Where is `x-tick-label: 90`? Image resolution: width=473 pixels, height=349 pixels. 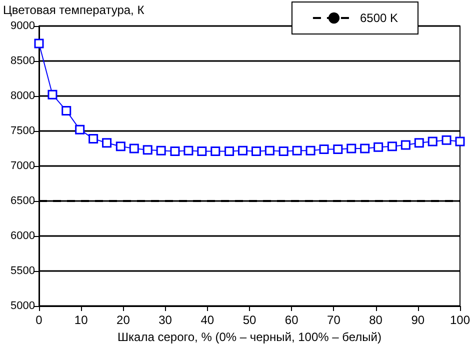
x-tick-label: 90 is located at coordinates (418, 320).